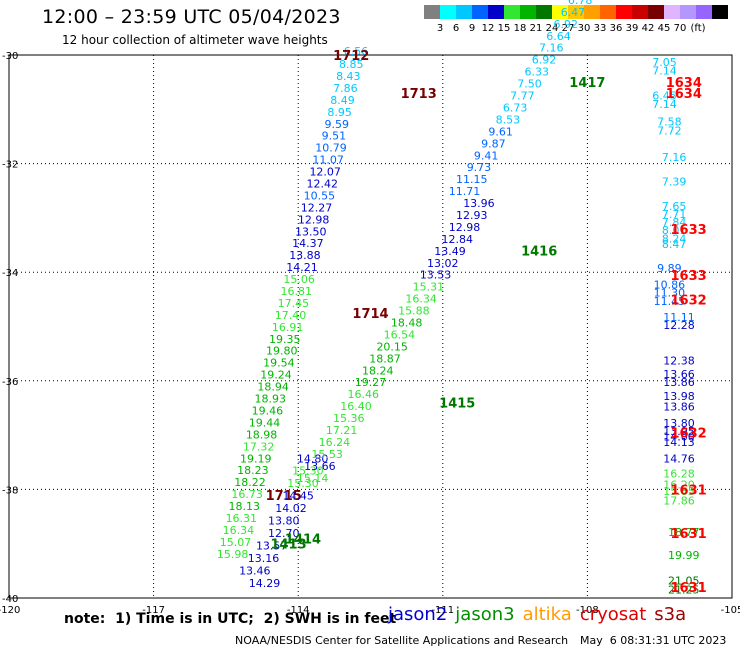 This screenshot has height=650, width=740. What do you see at coordinates (458, 239) in the screenshot?
I see `wave-height-value: 12.84` at bounding box center [458, 239].